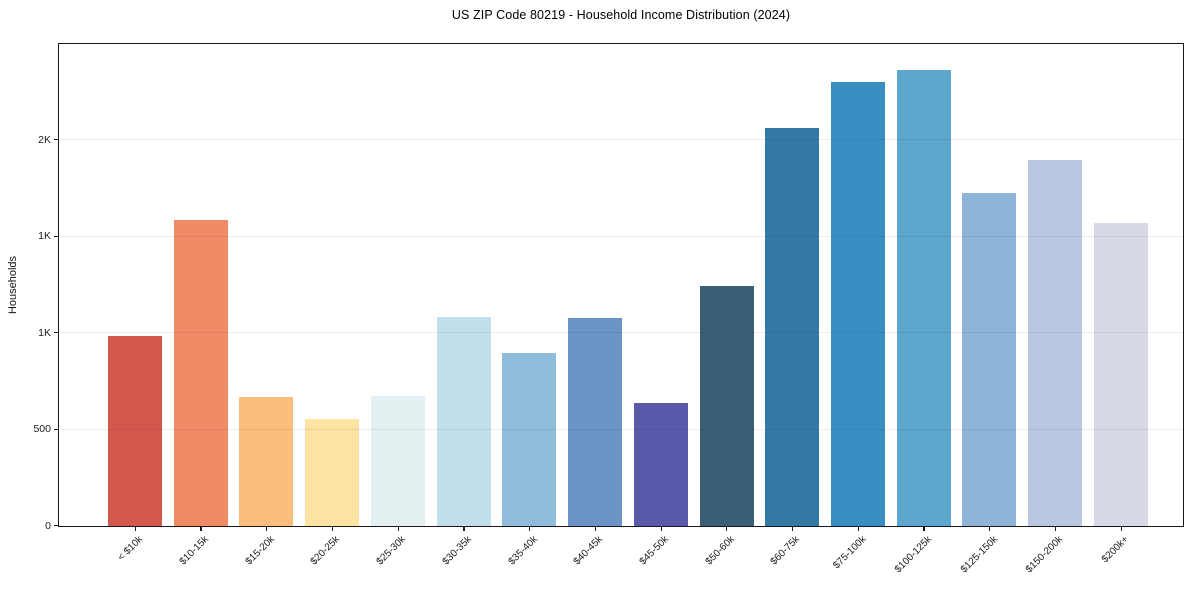 The height and width of the screenshot is (590, 1189). Describe the element at coordinates (397, 460) in the screenshot. I see `bar-$25-30k` at that location.